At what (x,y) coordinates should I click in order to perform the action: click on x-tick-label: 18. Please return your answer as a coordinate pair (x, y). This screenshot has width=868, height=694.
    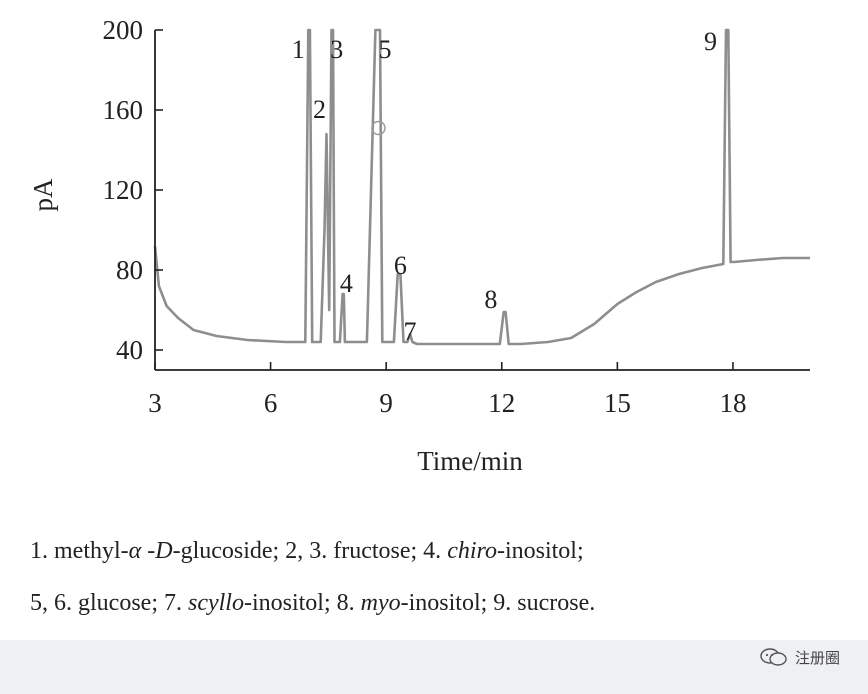
    Looking at the image, I should click on (732, 403).